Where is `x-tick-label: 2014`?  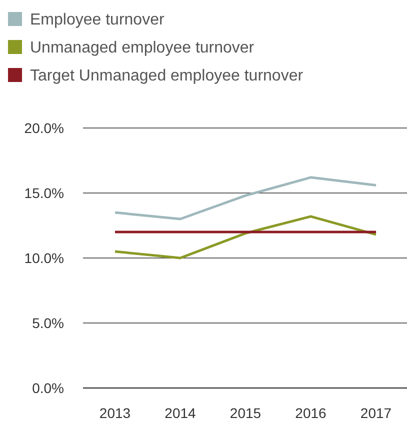
x-tick-label: 2014 is located at coordinates (180, 413).